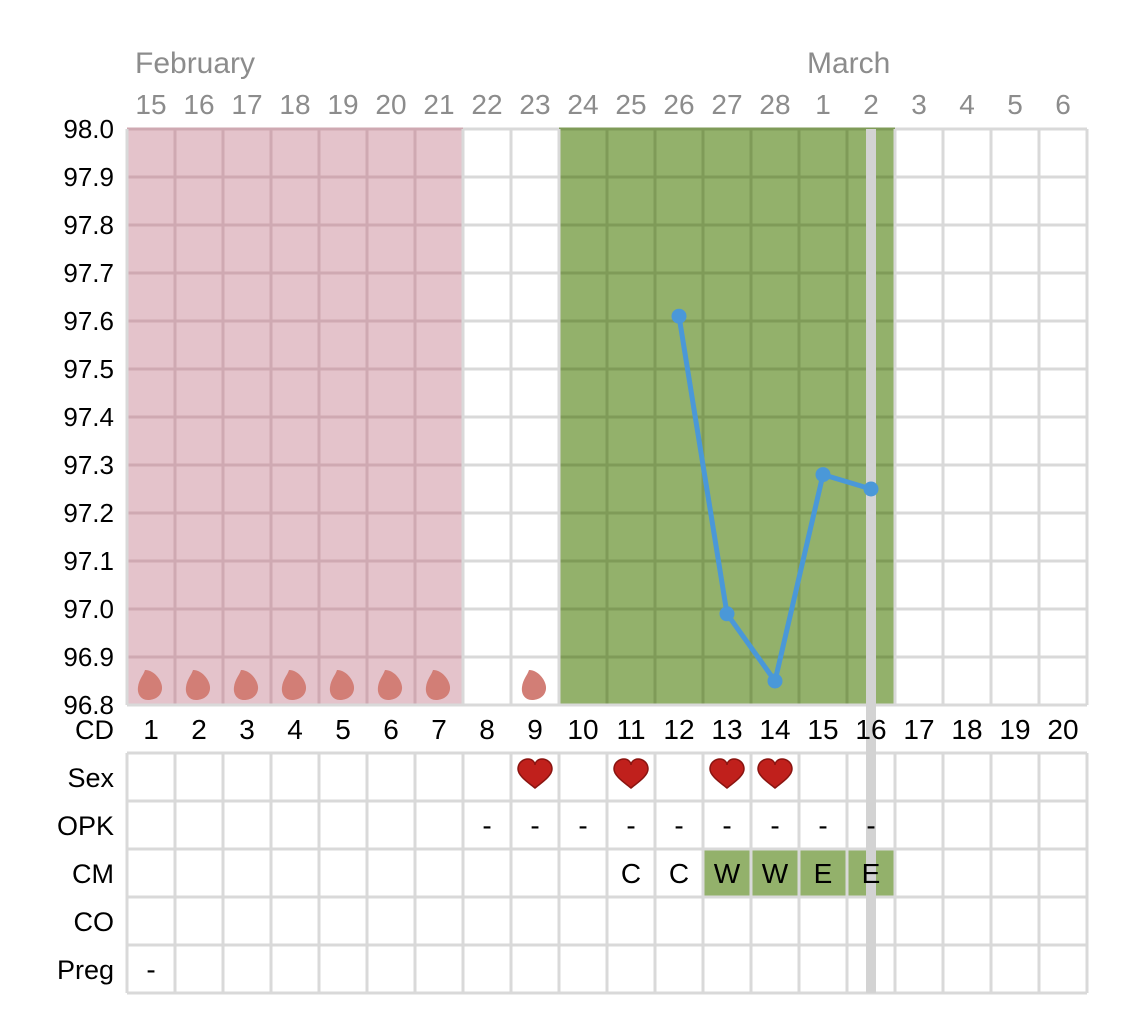 The width and height of the screenshot is (1125, 1036). What do you see at coordinates (88, 609) in the screenshot?
I see `y-tick-label: 97.0` at bounding box center [88, 609].